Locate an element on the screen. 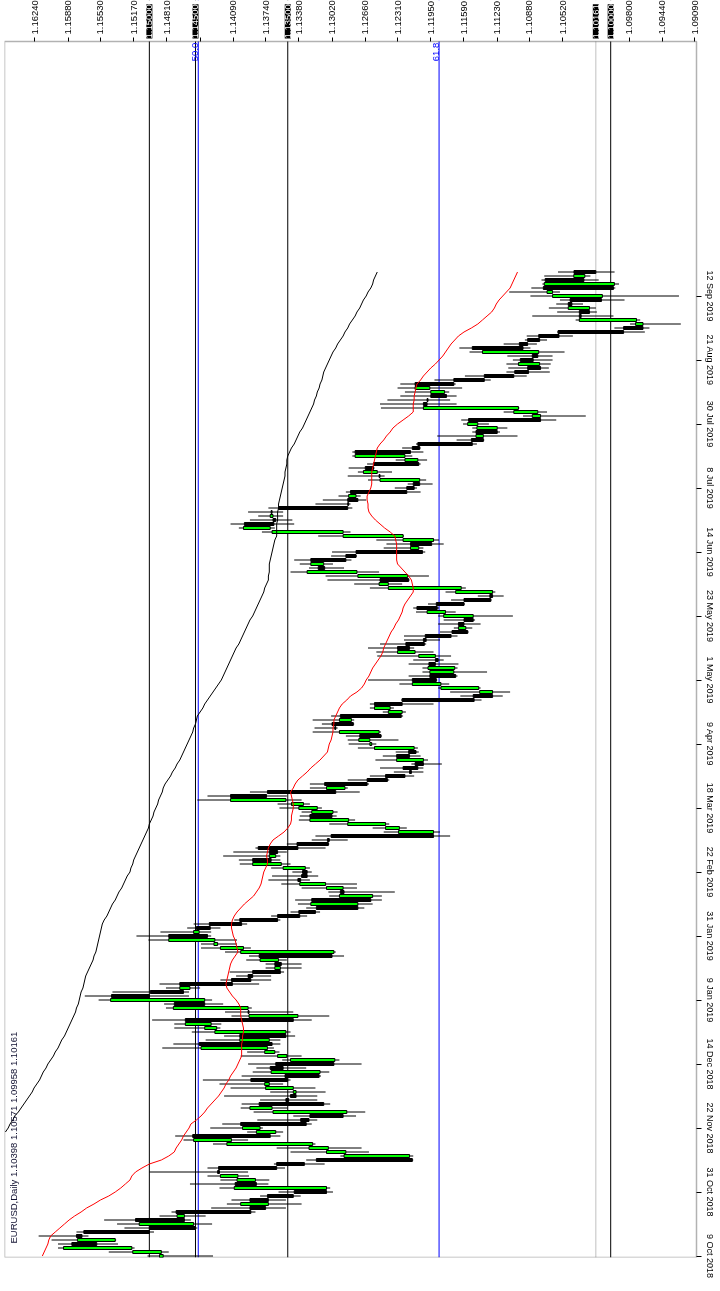  x-tick-label: 1.09800 is located at coordinates (629, 17).